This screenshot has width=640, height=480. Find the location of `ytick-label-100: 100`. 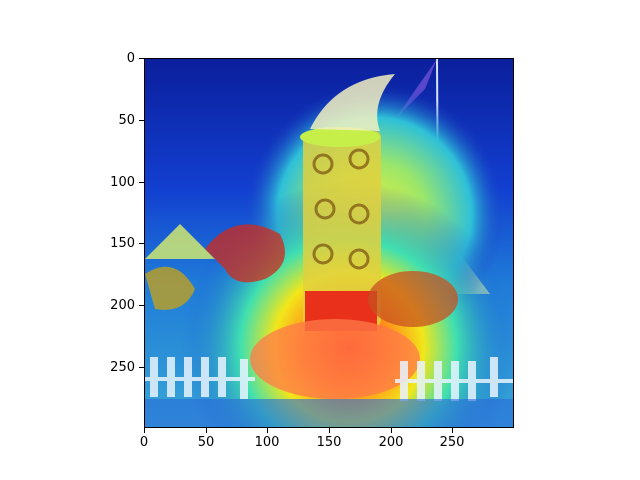

ytick-label-100: 100 is located at coordinates (122, 182).